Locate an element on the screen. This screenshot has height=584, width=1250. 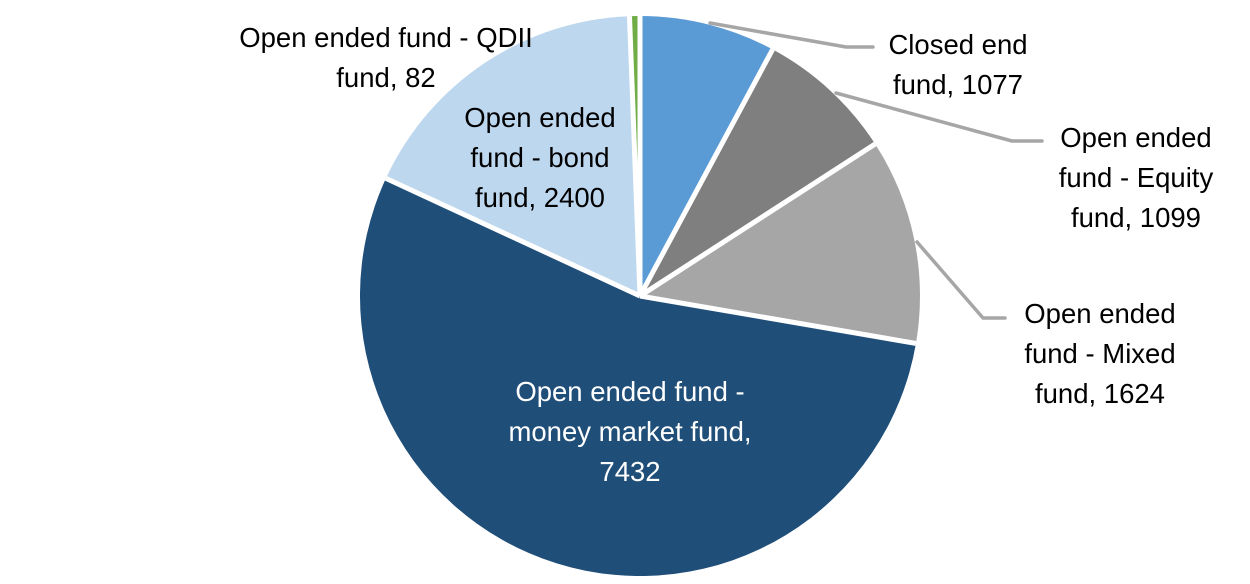
leader-lines is located at coordinates (876, 170).